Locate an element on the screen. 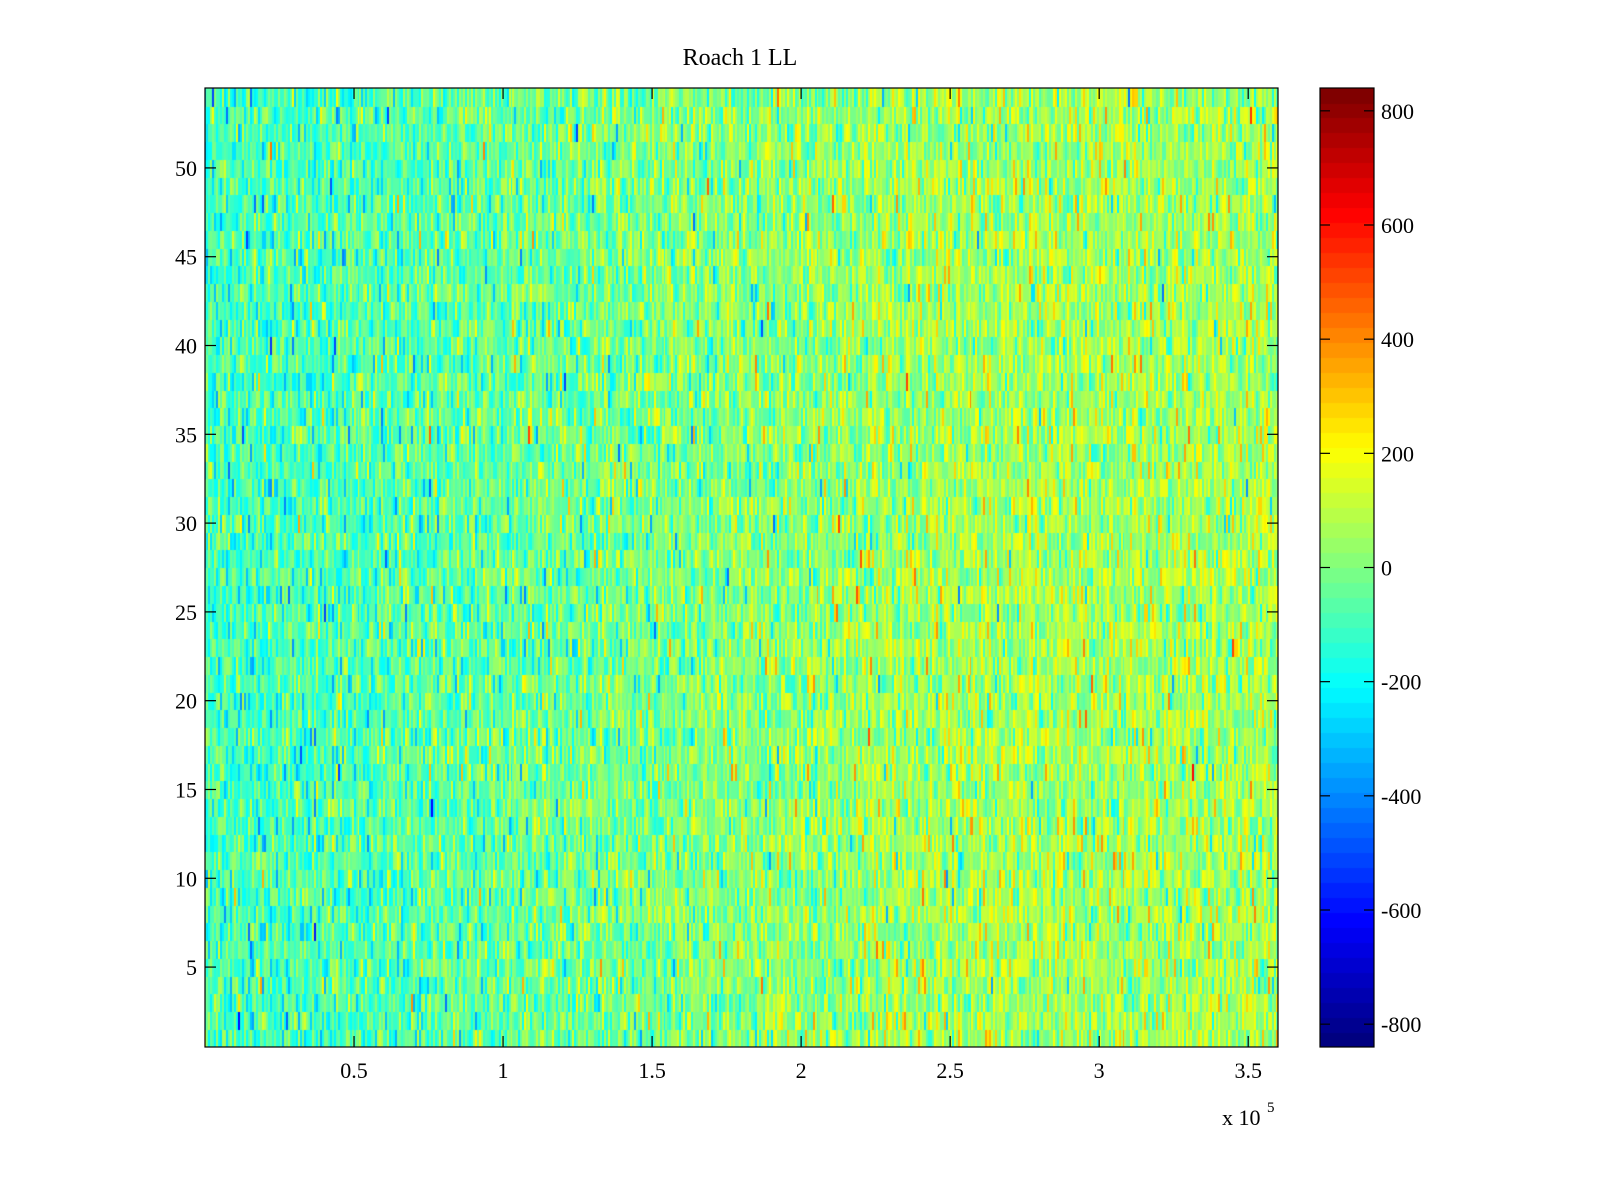  chart-title: Roach 1 LL is located at coordinates (740, 58).